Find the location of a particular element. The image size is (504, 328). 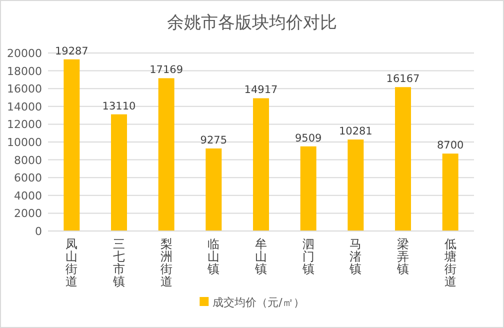

x-tick-label: 牟山镇 is located at coordinates (260, 256).